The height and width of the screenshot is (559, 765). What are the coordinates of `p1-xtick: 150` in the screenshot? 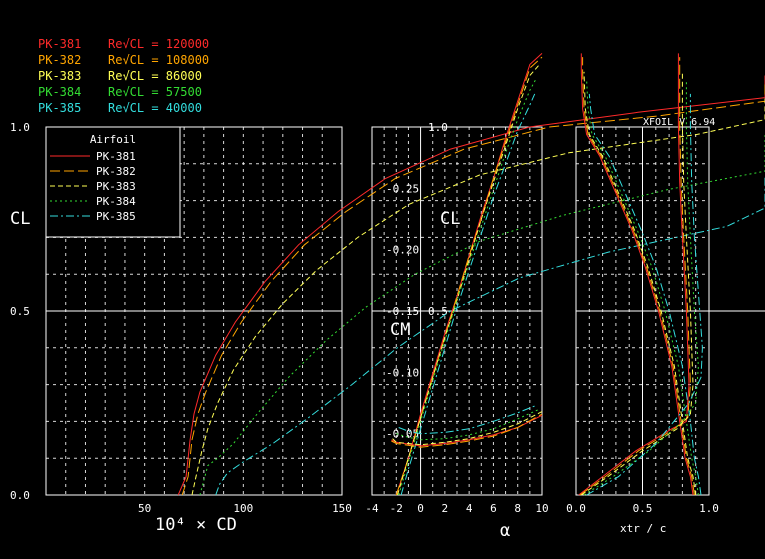 It's located at (342, 508).